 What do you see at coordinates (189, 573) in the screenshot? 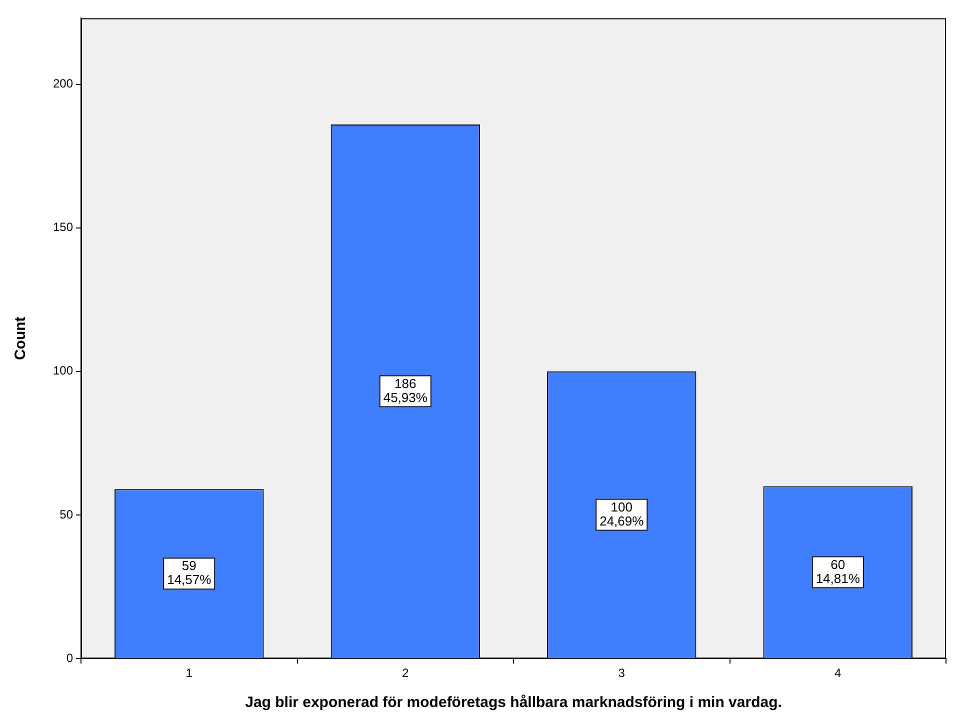
I see `data-label: 59 14,57%` at bounding box center [189, 573].